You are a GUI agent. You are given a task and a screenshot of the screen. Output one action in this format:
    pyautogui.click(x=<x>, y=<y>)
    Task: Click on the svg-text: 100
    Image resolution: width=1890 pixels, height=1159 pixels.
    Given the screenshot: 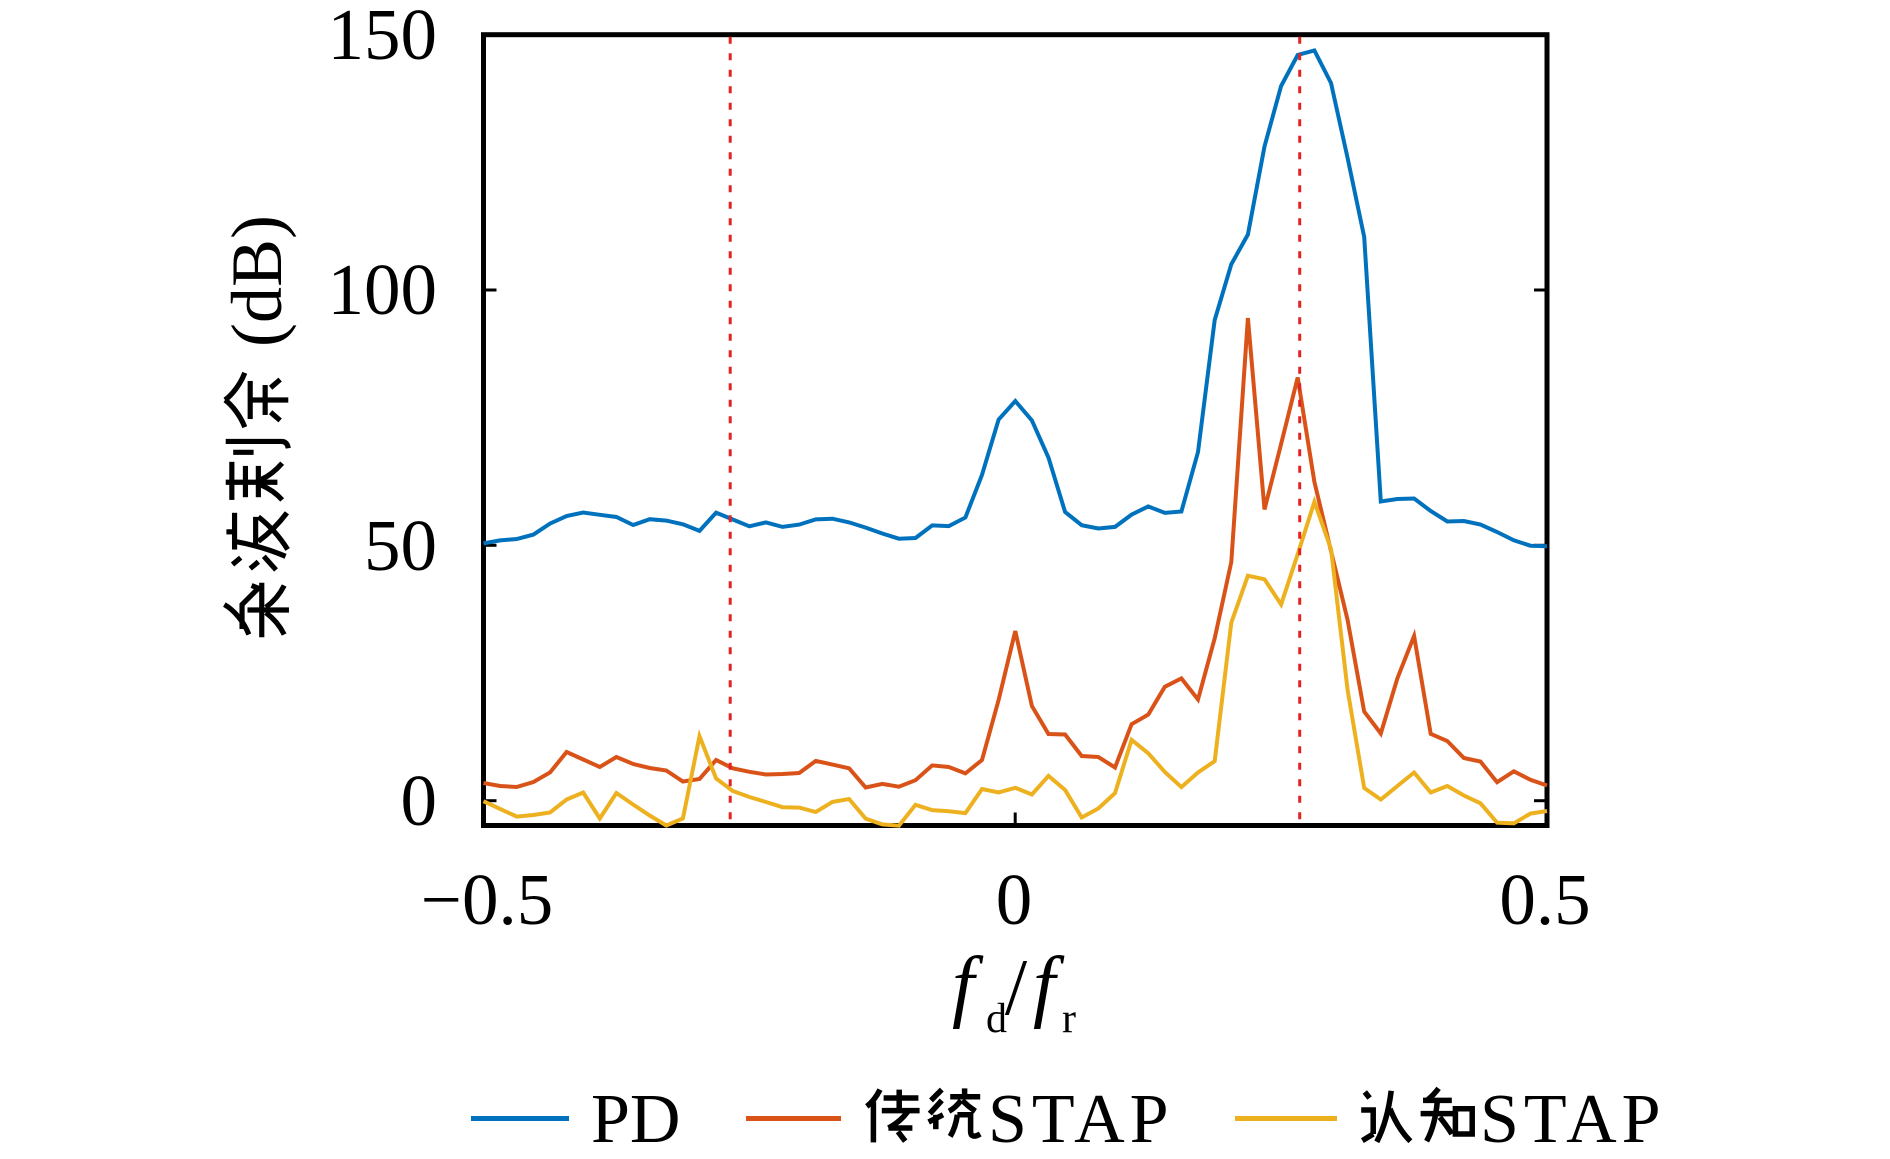 What is the action you would take?
    pyautogui.click(x=383, y=289)
    